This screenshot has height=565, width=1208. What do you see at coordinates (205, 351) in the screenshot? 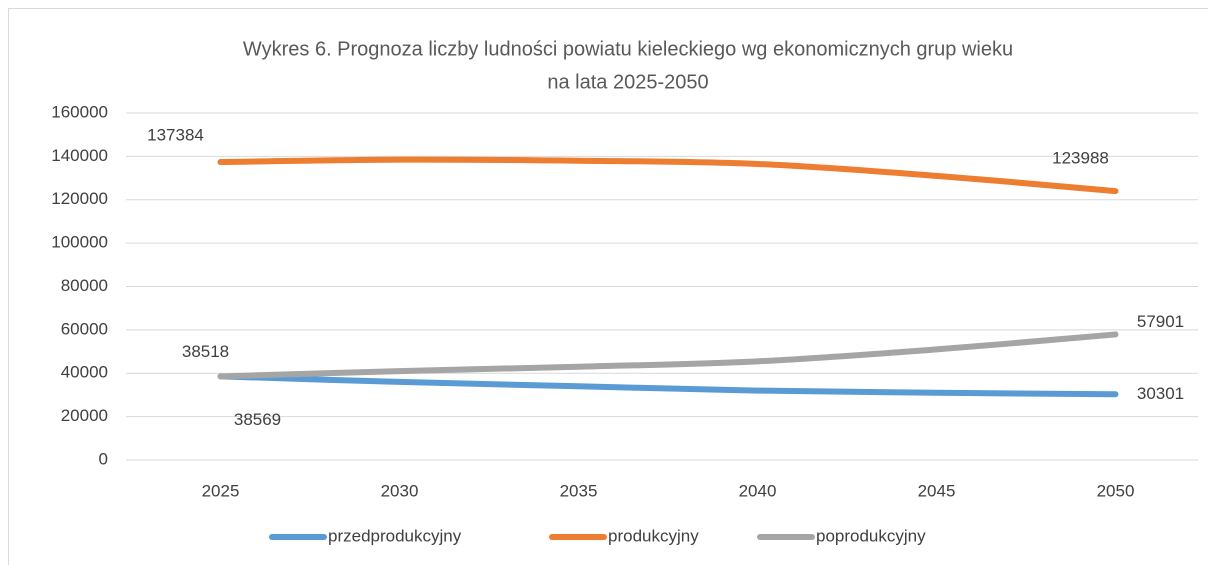
I see `data-label: 38518` at bounding box center [205, 351].